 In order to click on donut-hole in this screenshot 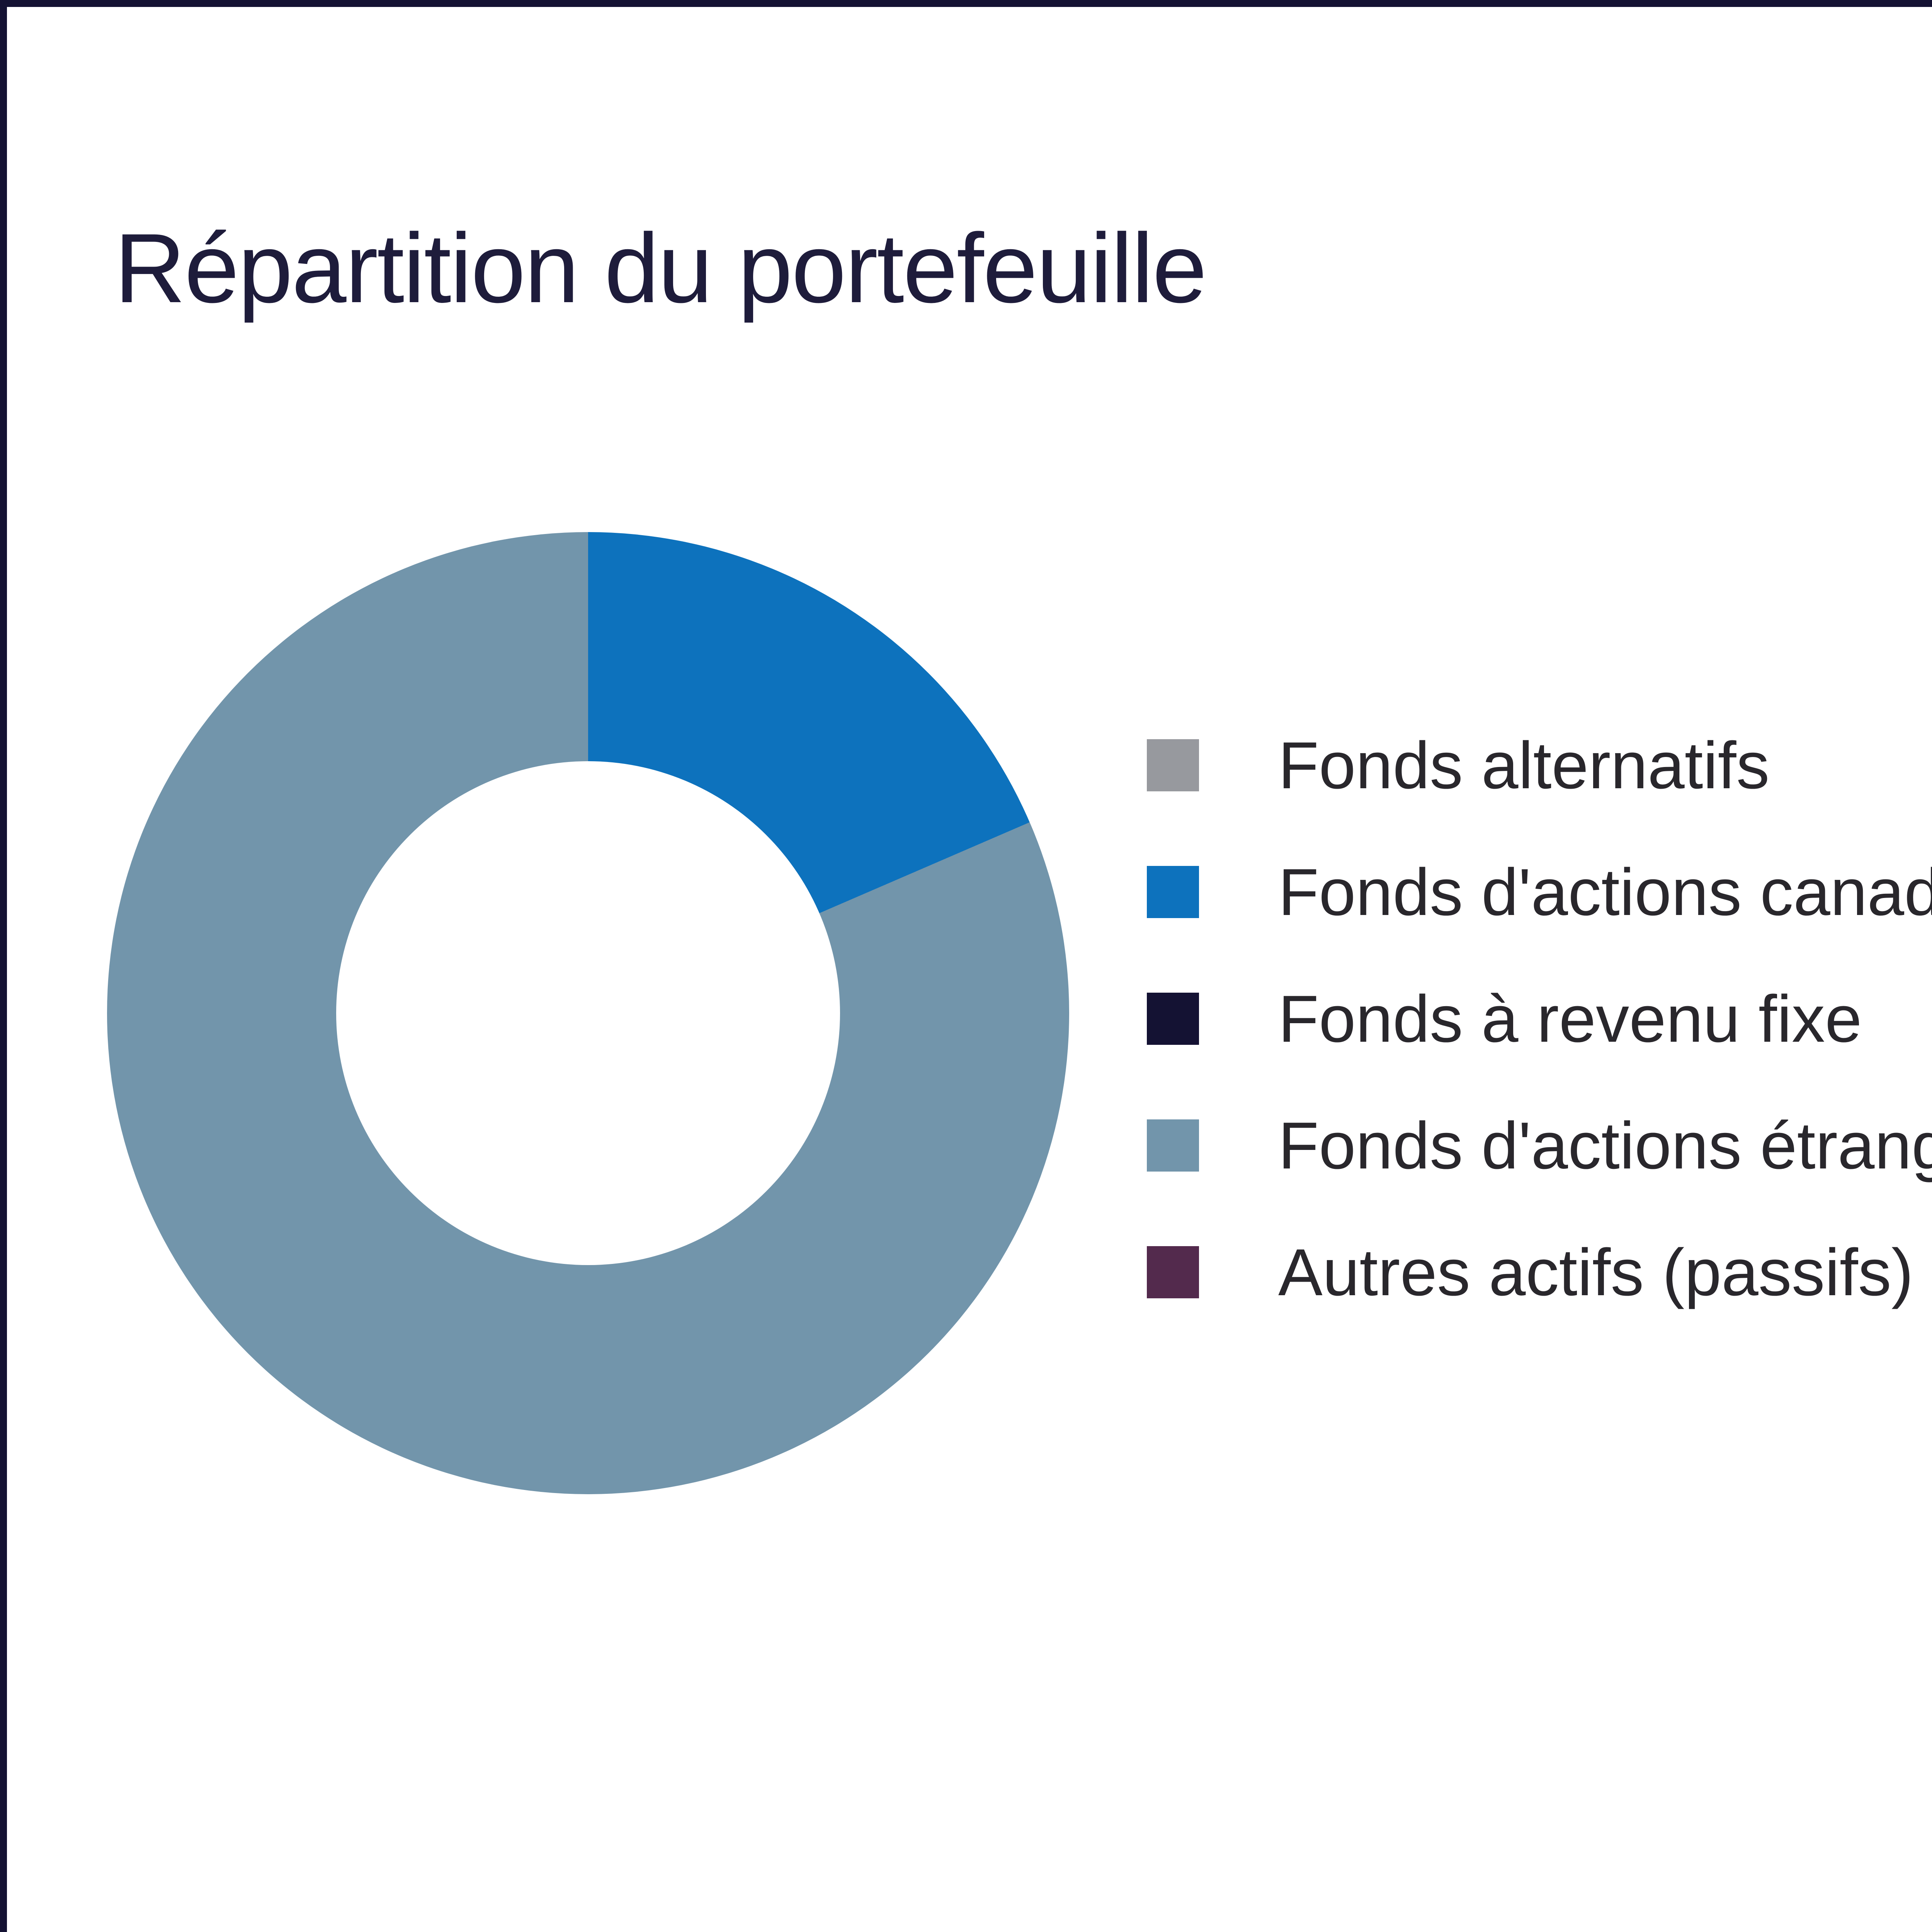, I will do `click(588, 1013)`.